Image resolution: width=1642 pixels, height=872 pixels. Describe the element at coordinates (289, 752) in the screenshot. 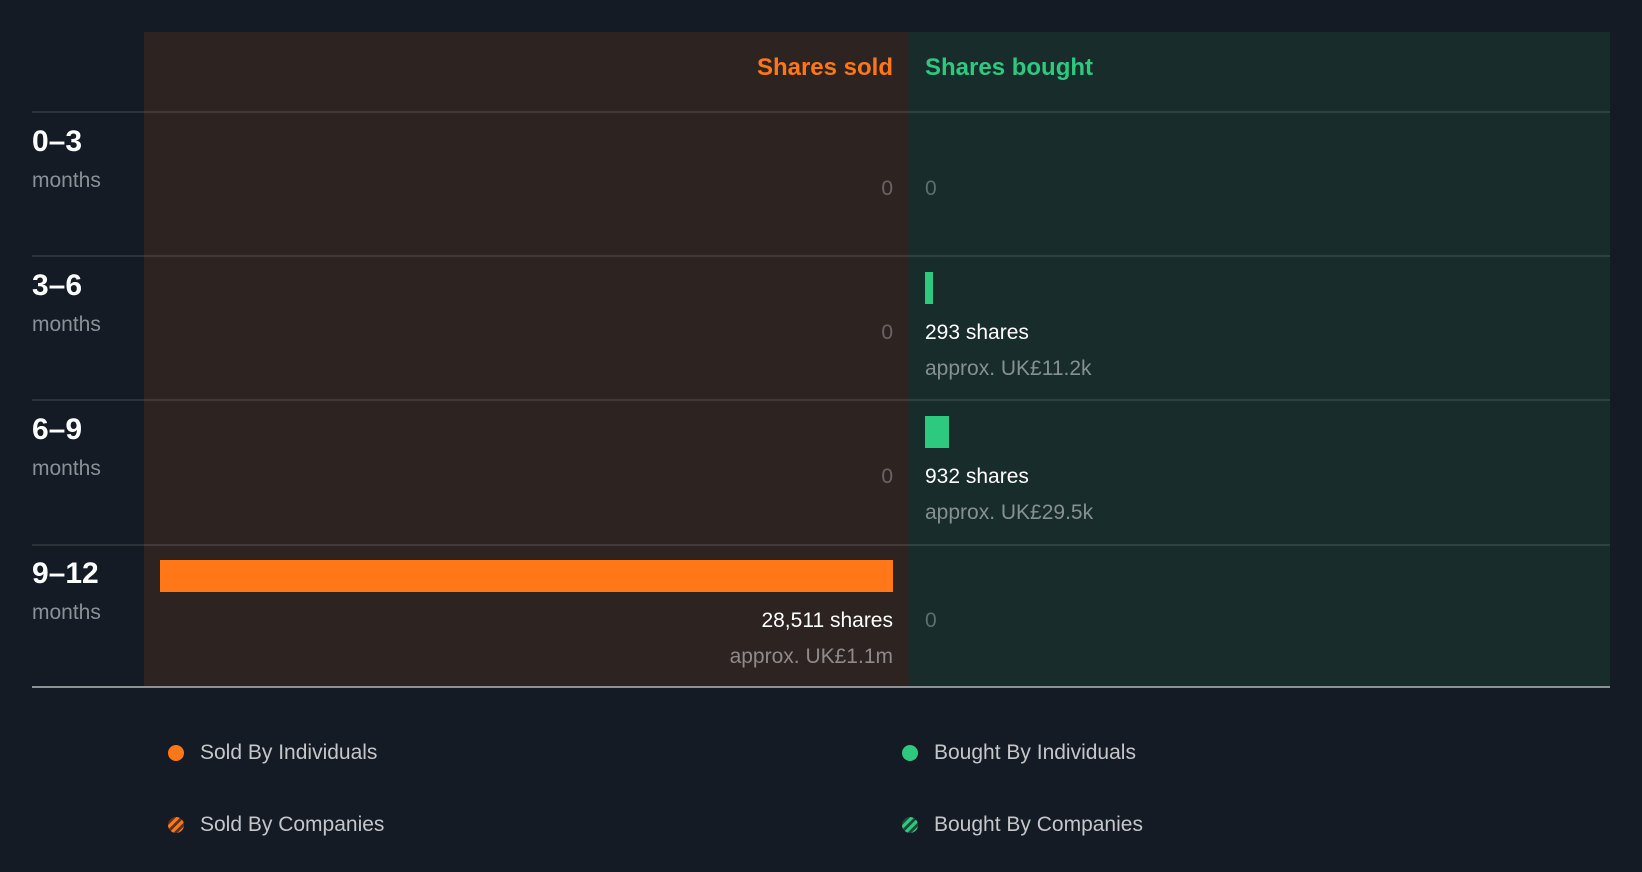

I see `legend-label: Sold By Individuals` at that location.